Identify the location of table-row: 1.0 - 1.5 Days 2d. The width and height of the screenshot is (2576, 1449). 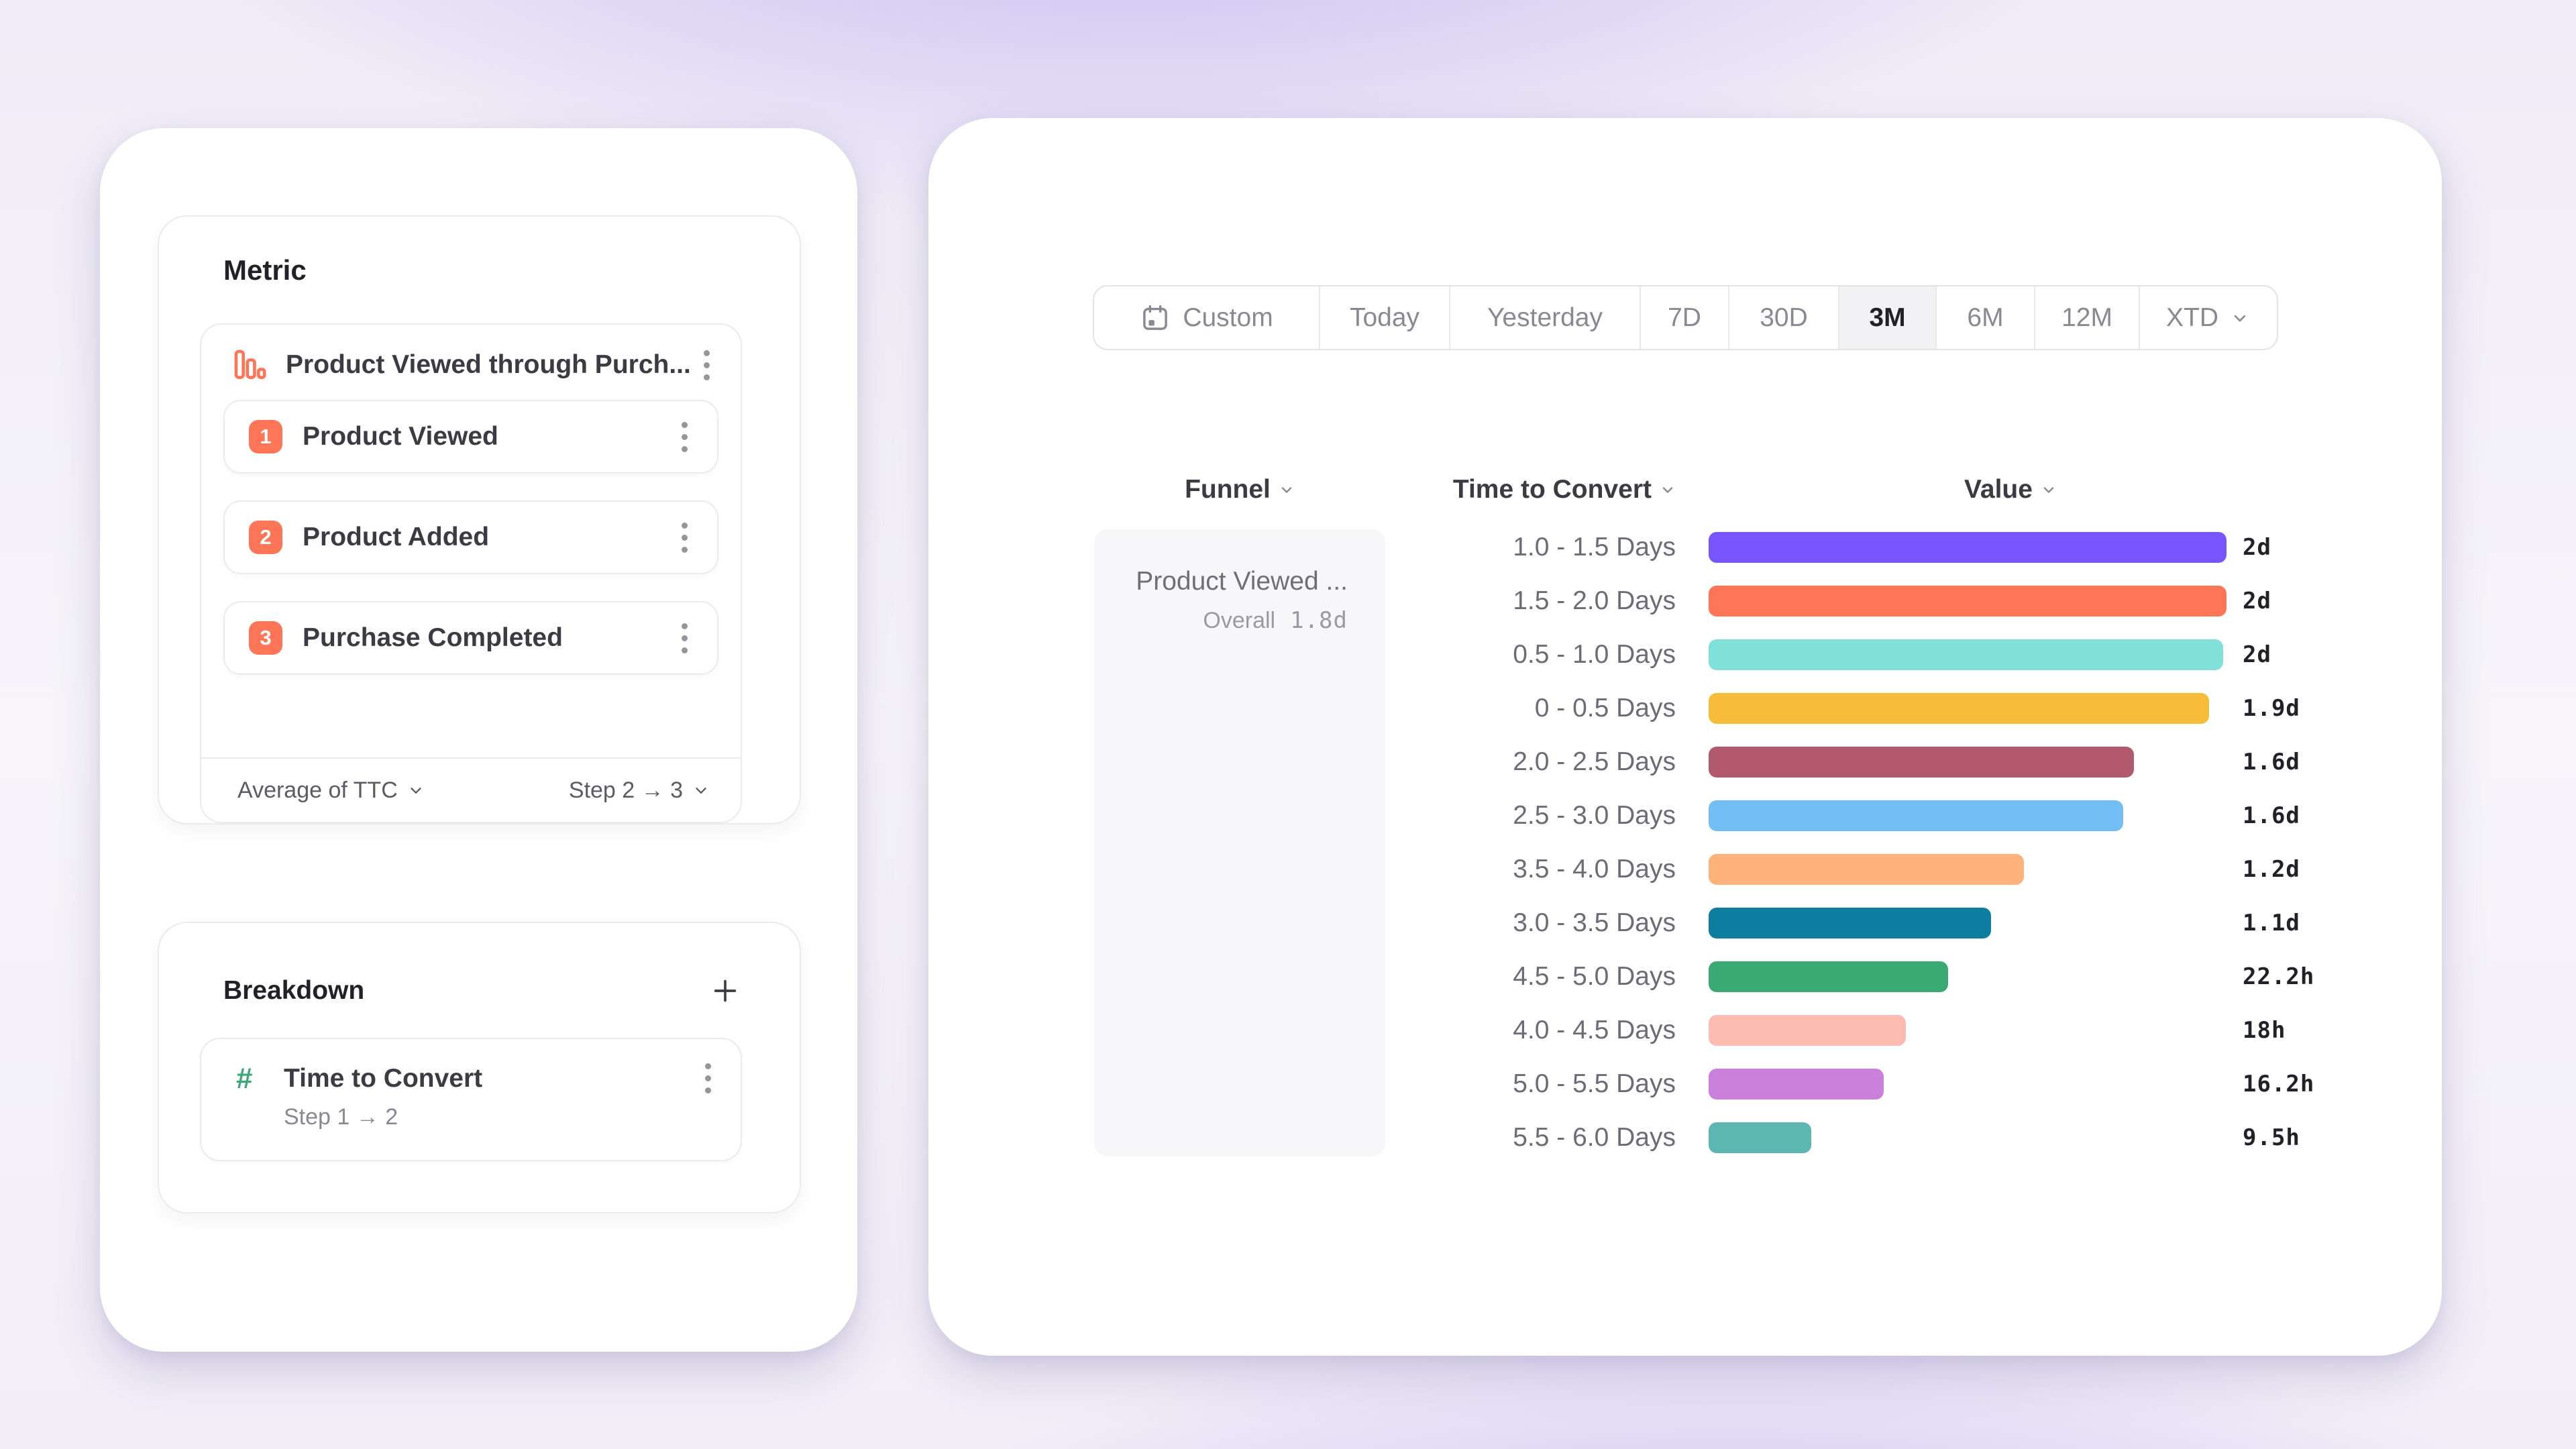
(1892, 547).